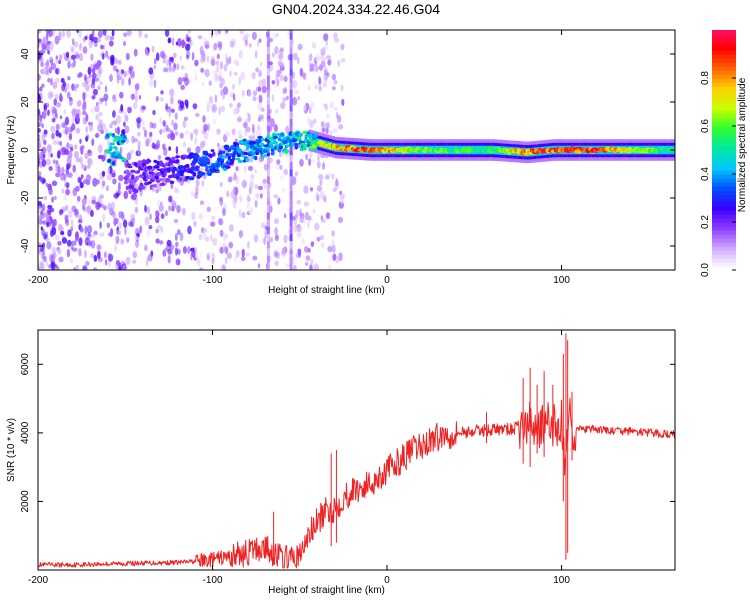 This screenshot has height=600, width=750. Describe the element at coordinates (705, 78) in the screenshot. I see `colorbar-tick-label: 0.8` at that location.